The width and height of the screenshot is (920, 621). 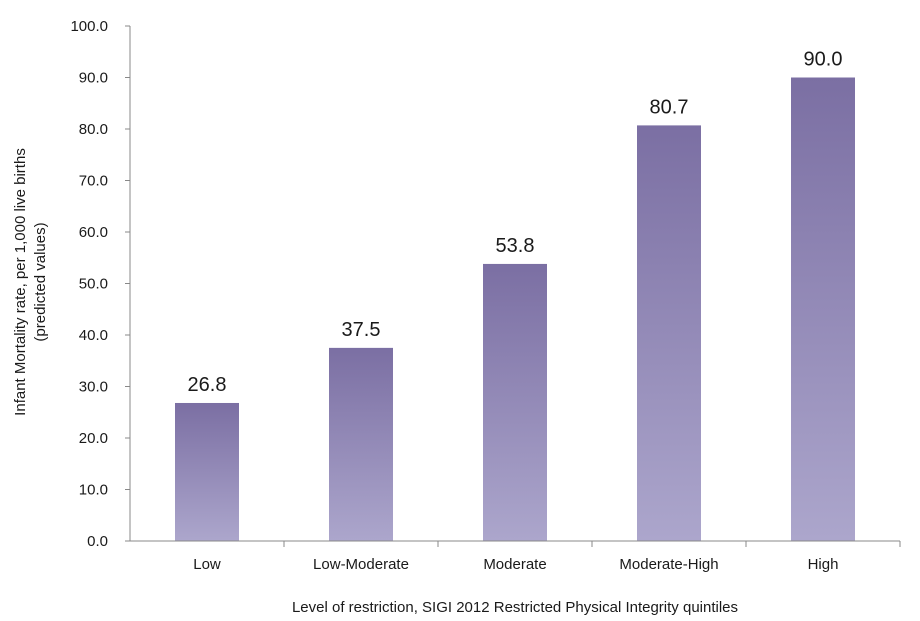 I want to click on data-label: 80.7, so click(x=669, y=107).